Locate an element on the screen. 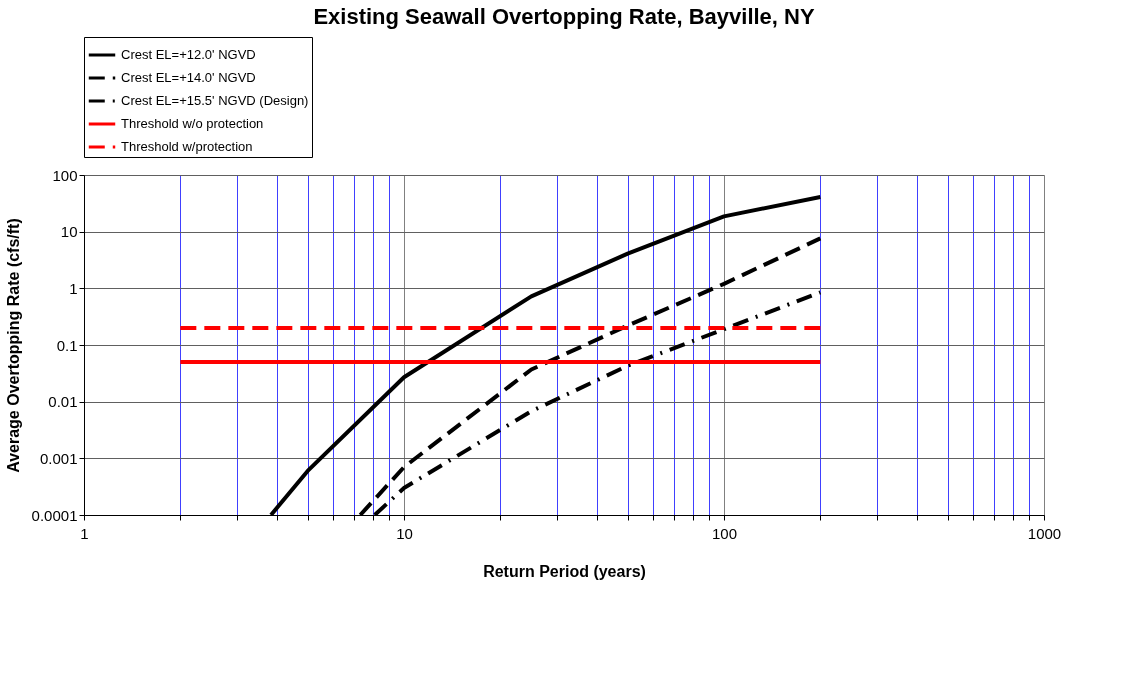 This screenshot has height=692, width=1145. chart-title: Existing Seawall Overtopping Rate, Bayville, NY is located at coordinates (564, 16).